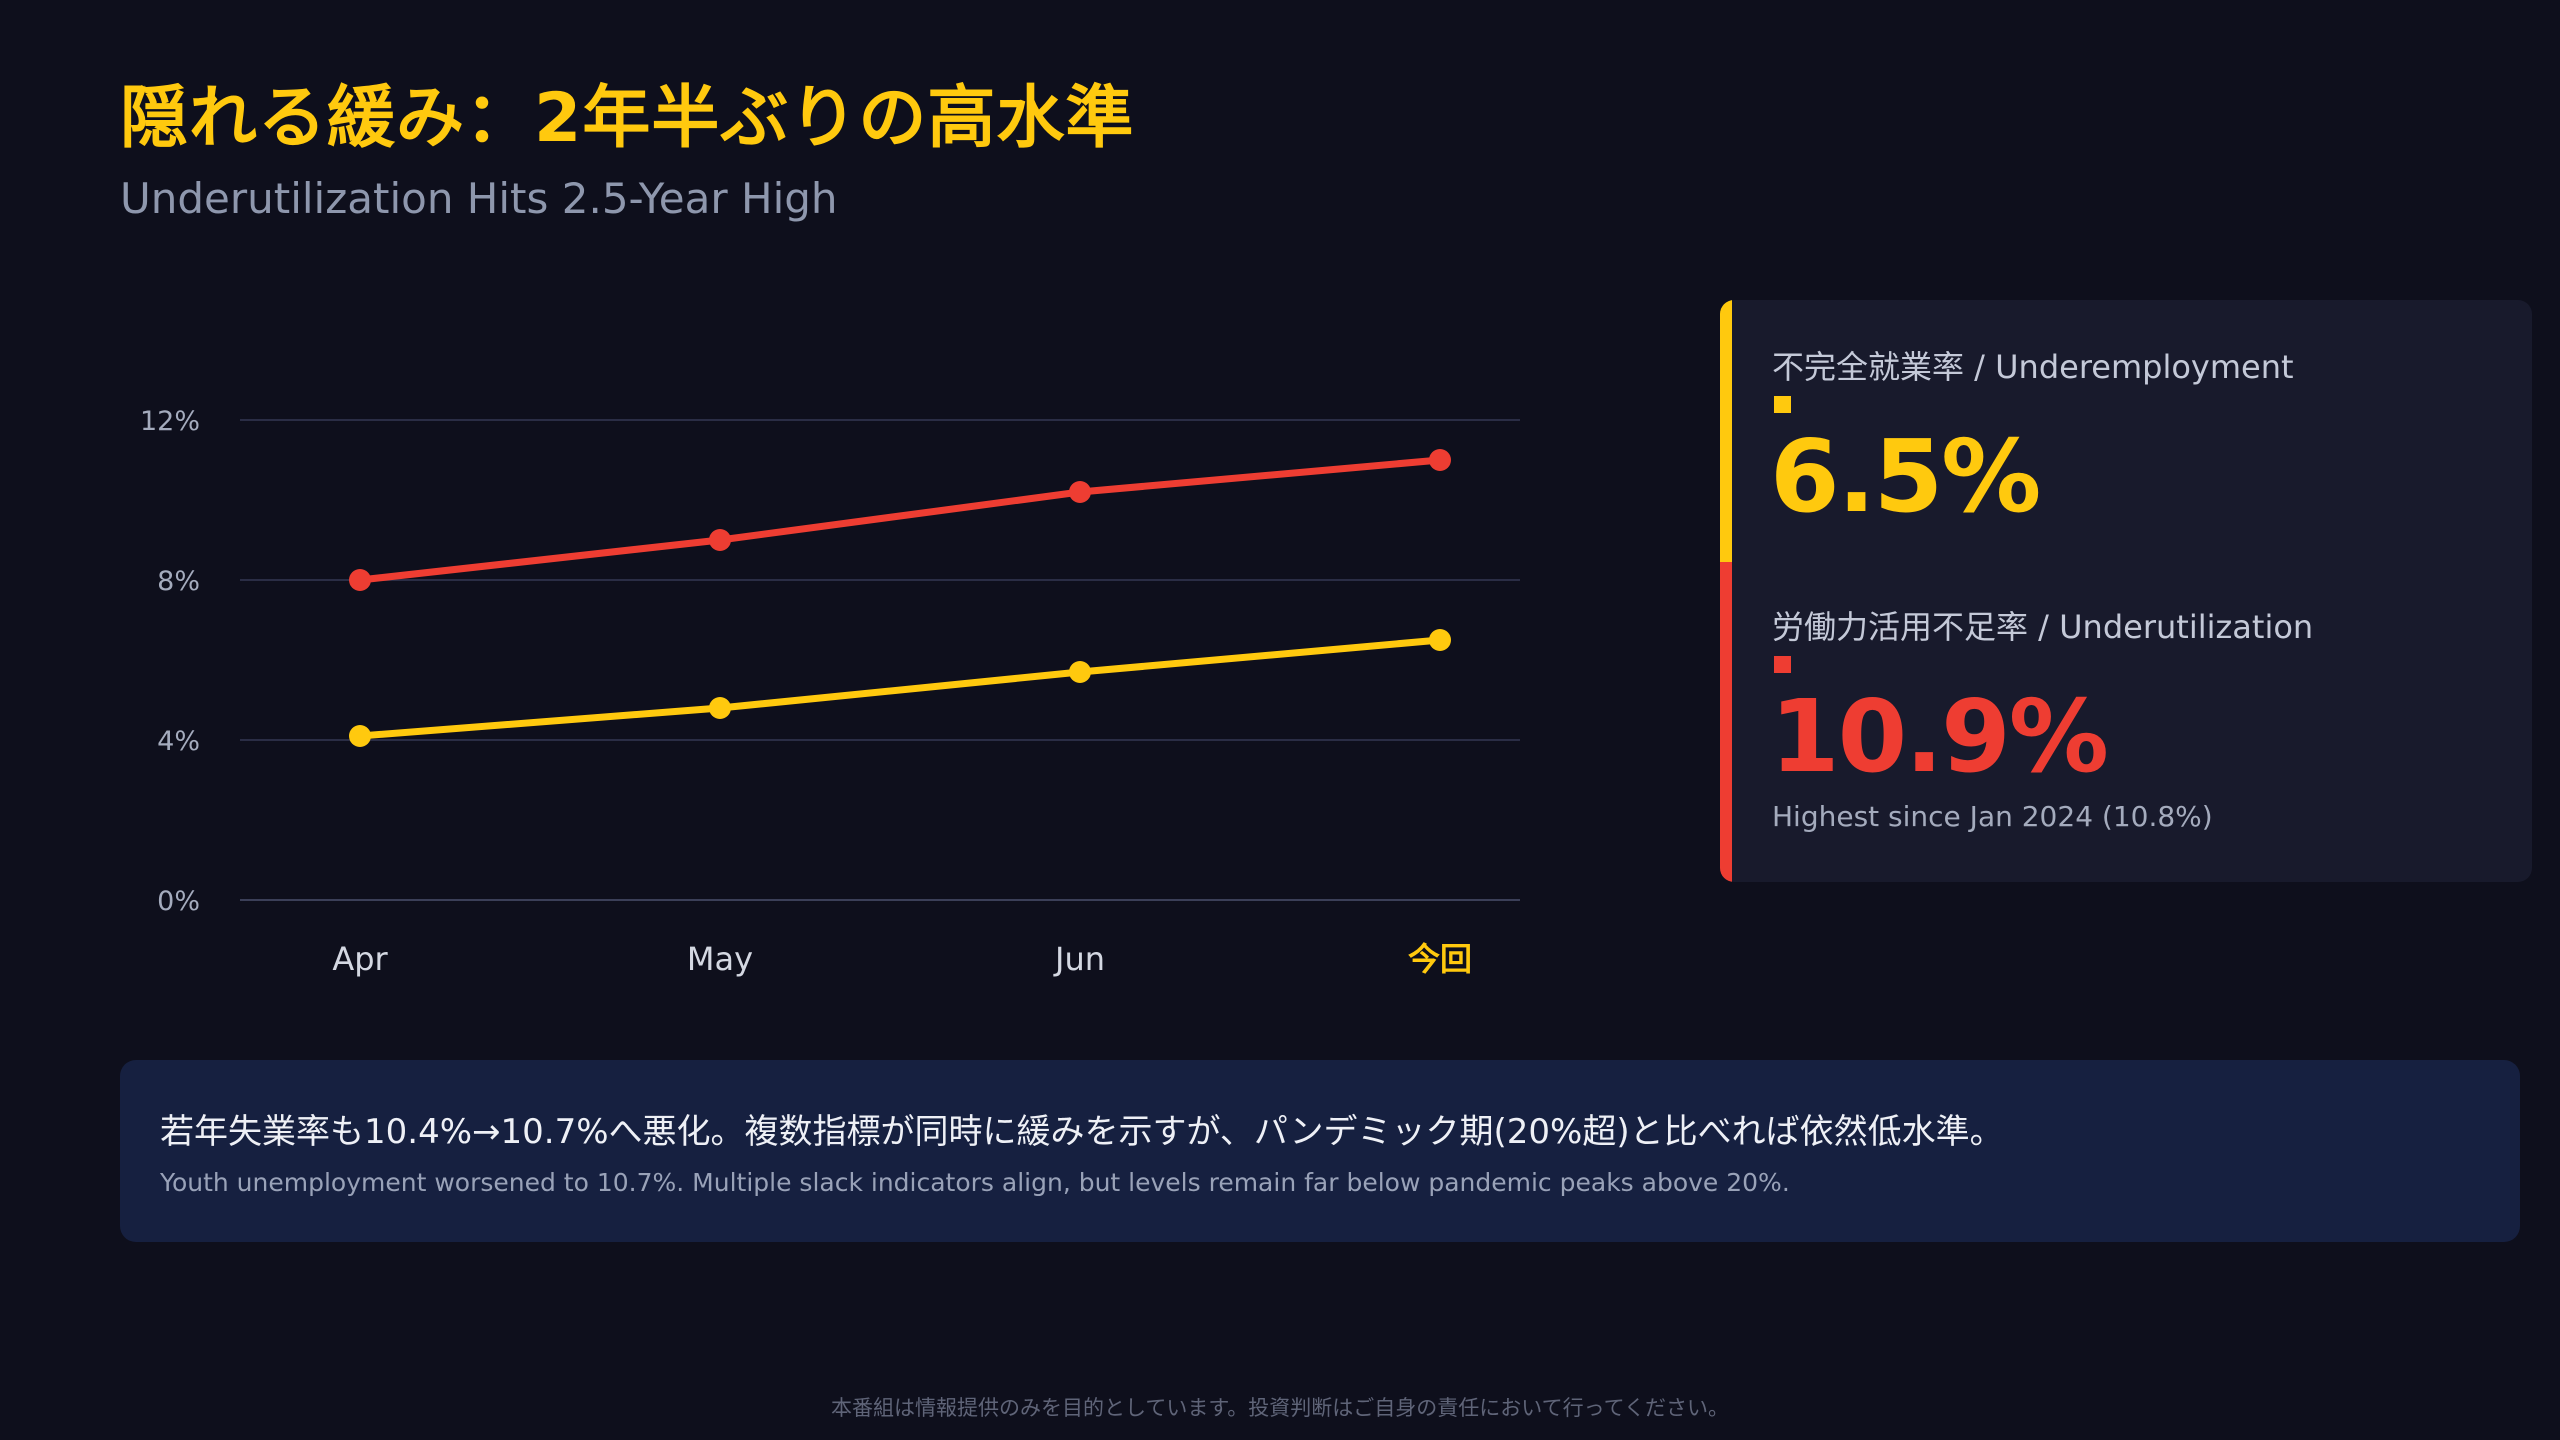 The image size is (2560, 1440). What do you see at coordinates (178, 901) in the screenshot?
I see `y-tick-label: 0%` at bounding box center [178, 901].